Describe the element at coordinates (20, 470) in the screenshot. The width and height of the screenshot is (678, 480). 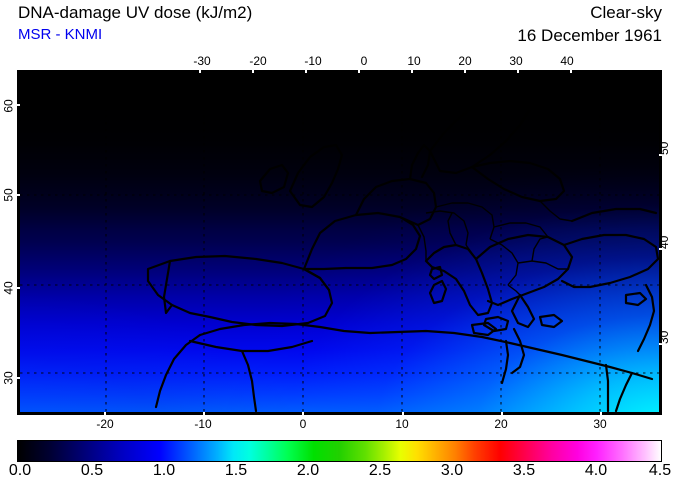
I see `colorbar-tick-label: 0.0` at that location.